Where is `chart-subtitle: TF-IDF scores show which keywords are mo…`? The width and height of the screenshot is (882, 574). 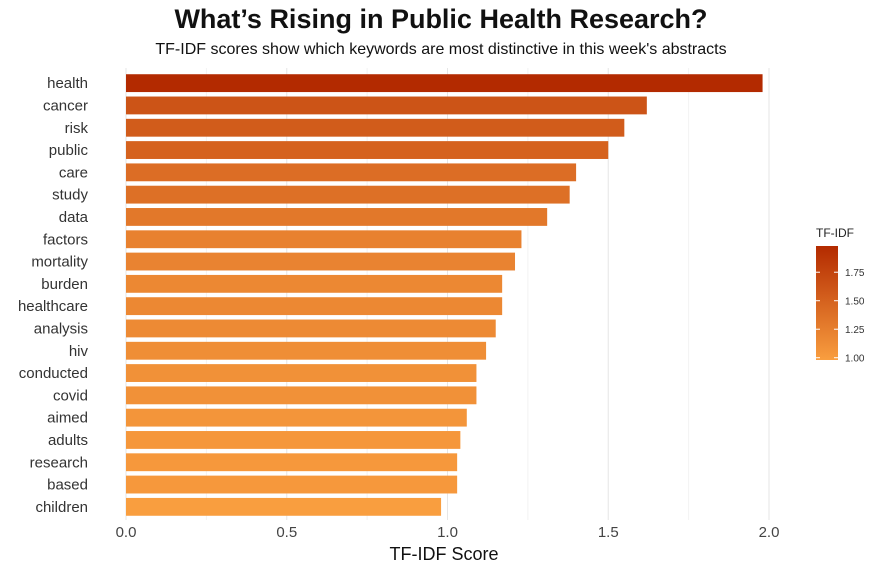
chart-subtitle: TF-IDF scores show which keywords are mo… is located at coordinates (441, 49).